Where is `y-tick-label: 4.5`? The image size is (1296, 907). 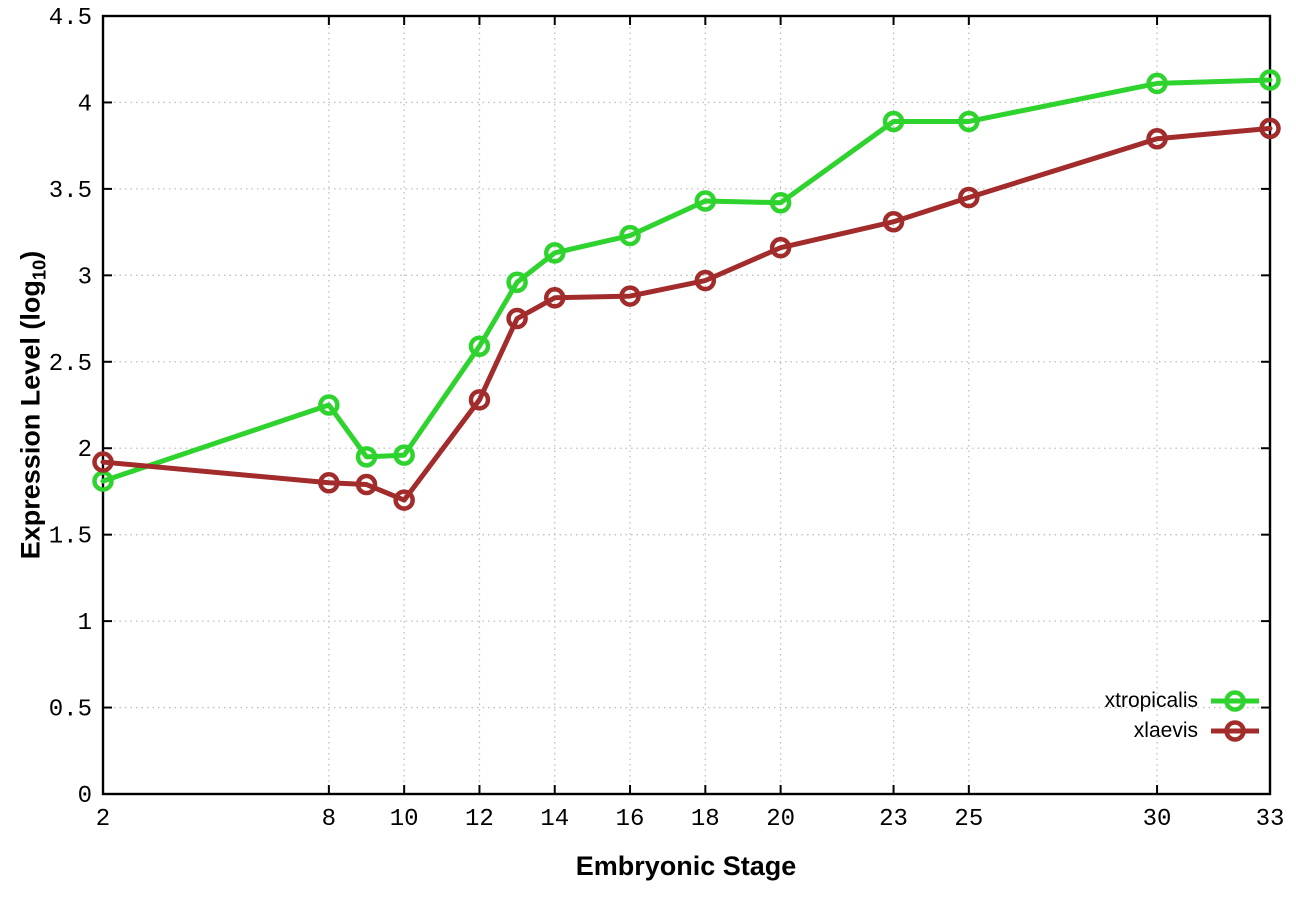
y-tick-label: 4.5 is located at coordinates (70, 18).